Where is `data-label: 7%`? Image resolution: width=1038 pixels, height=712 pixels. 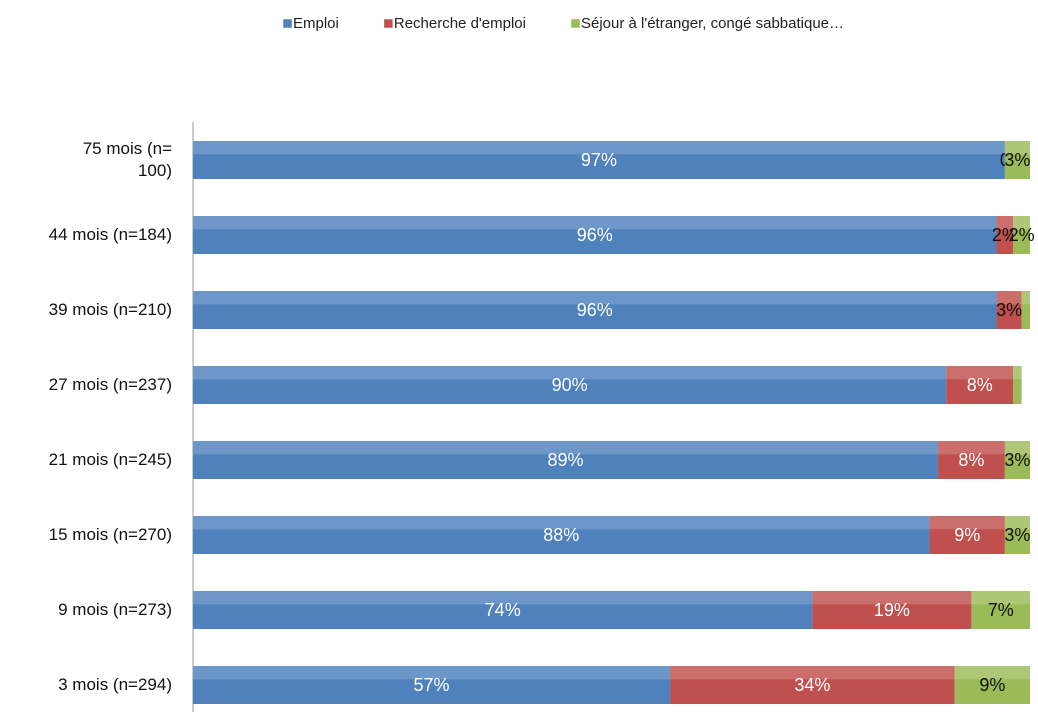 data-label: 7% is located at coordinates (1001, 610).